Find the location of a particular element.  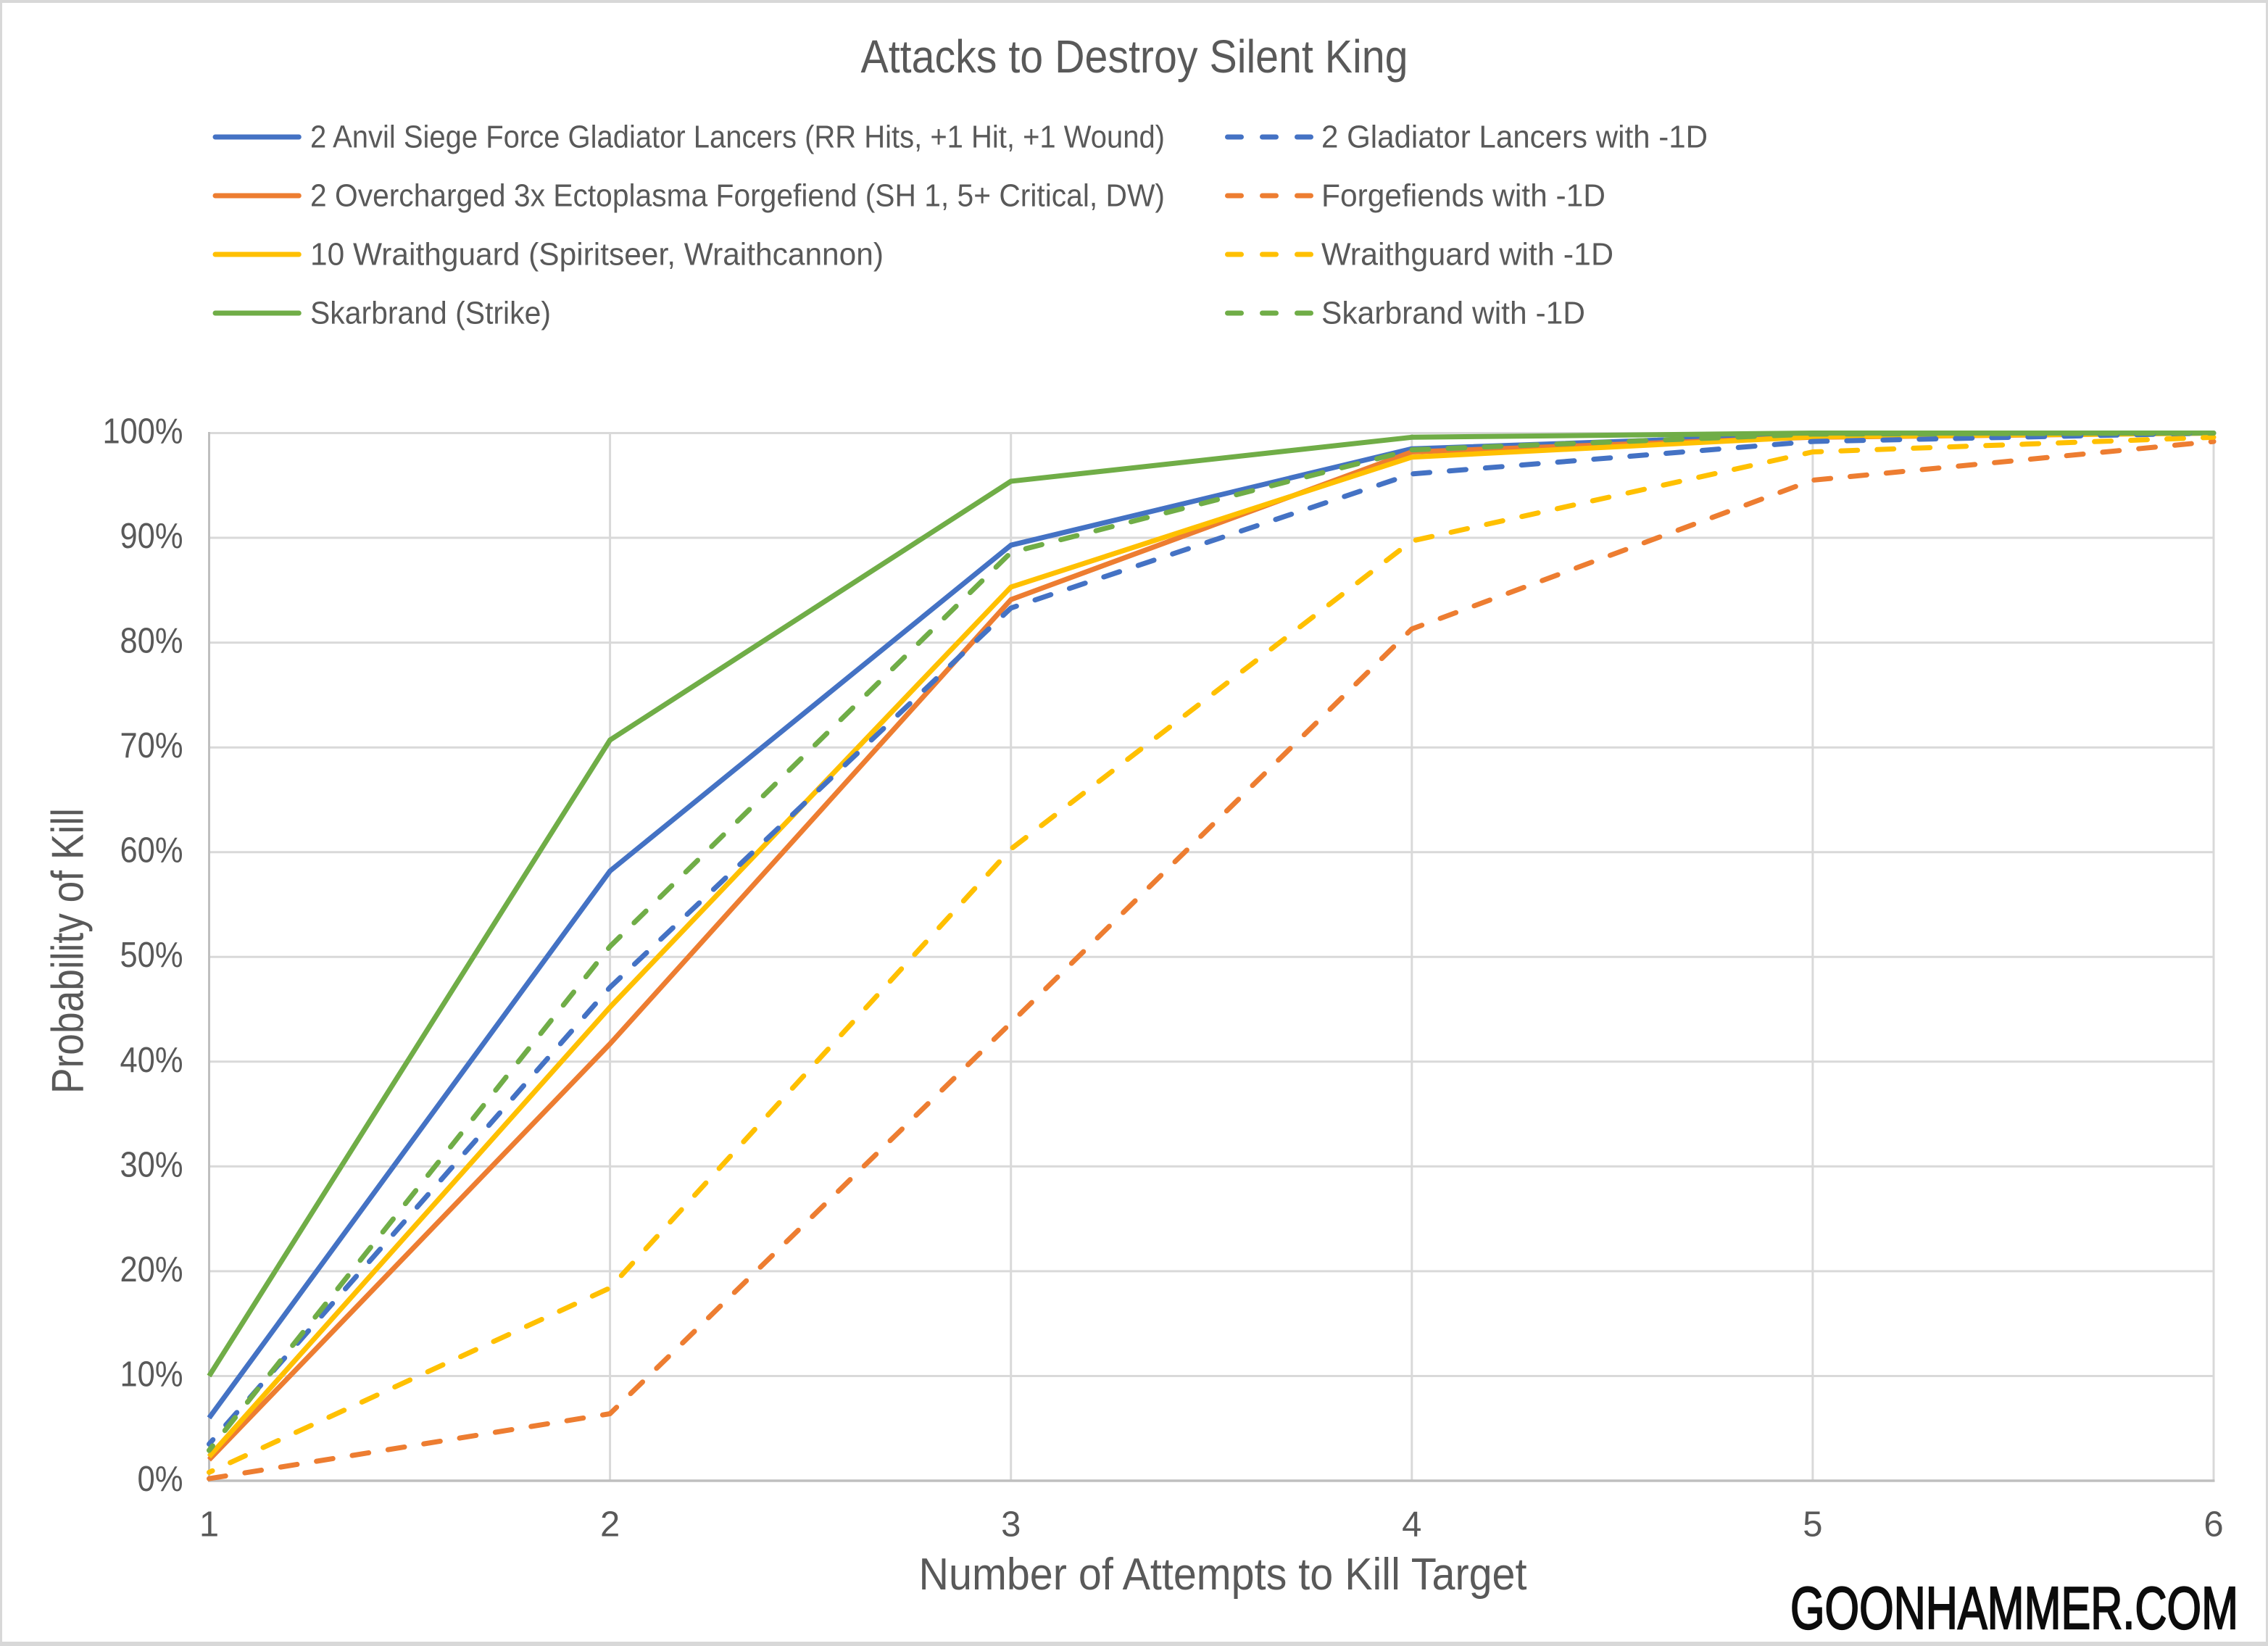

svg-text: 4 is located at coordinates (1411, 1525).